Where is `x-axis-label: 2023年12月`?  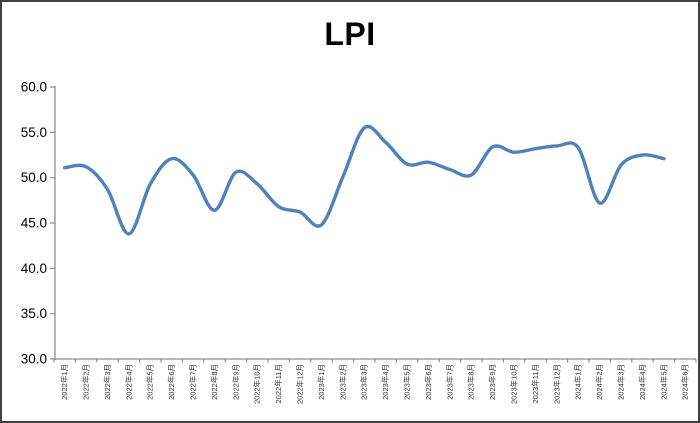
x-axis-label: 2023年12月 is located at coordinates (556, 384).